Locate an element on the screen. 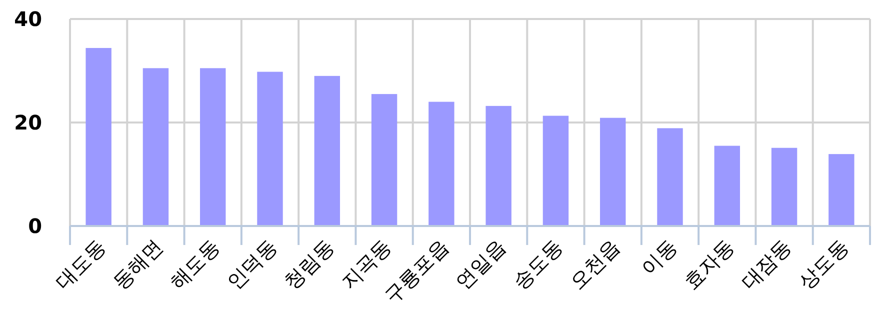 The height and width of the screenshot is (330, 882). y-tick-label: 20 is located at coordinates (28, 122).